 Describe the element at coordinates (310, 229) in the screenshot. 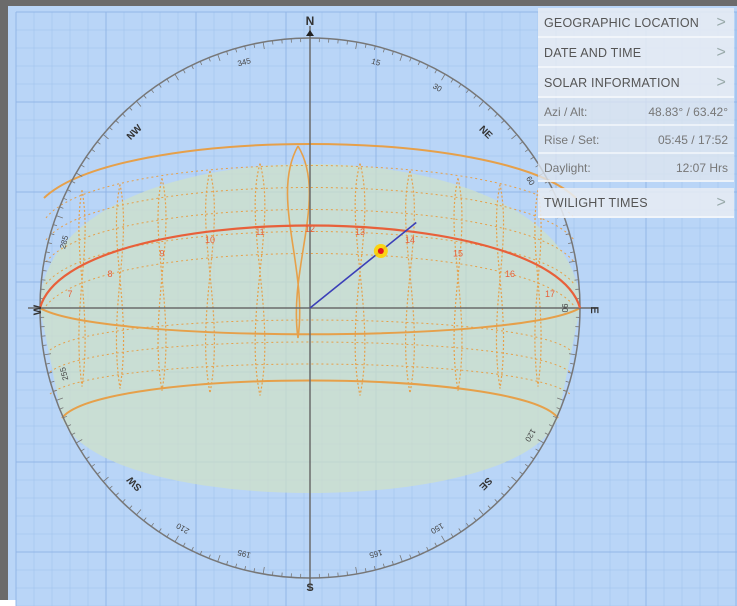

I see `hour-label: 12` at that location.